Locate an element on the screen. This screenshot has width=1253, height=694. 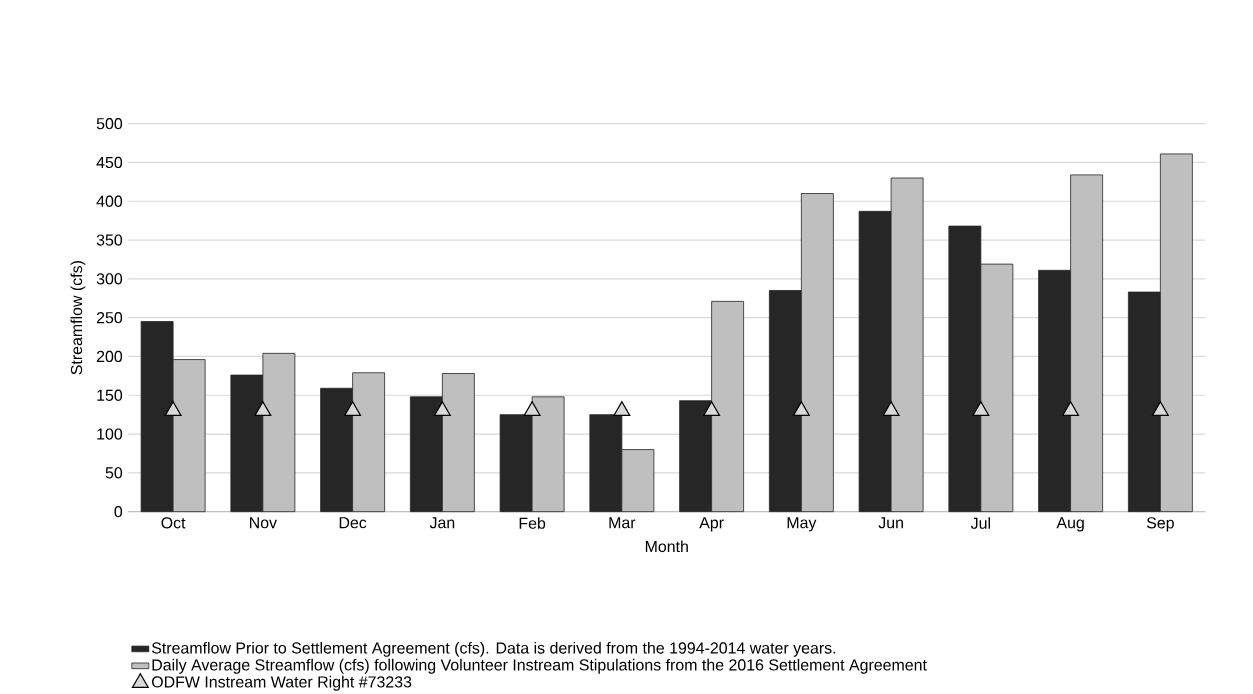
x-tick-label: Jan is located at coordinates (442, 523).